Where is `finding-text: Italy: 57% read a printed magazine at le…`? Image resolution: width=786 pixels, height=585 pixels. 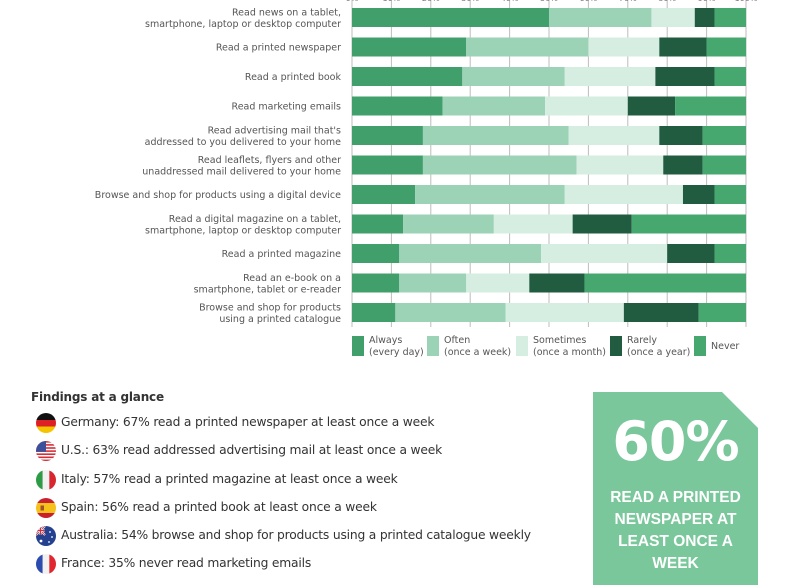
finding-text: Italy: 57% read a printed magazine at le… is located at coordinates (229, 478).